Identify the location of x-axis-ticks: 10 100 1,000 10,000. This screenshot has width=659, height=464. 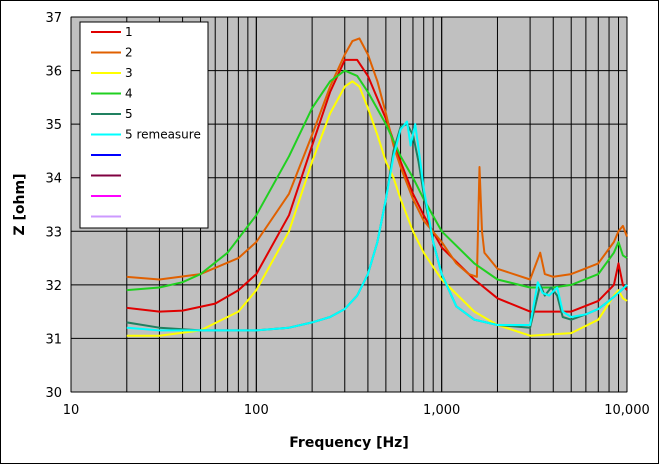
(356, 410).